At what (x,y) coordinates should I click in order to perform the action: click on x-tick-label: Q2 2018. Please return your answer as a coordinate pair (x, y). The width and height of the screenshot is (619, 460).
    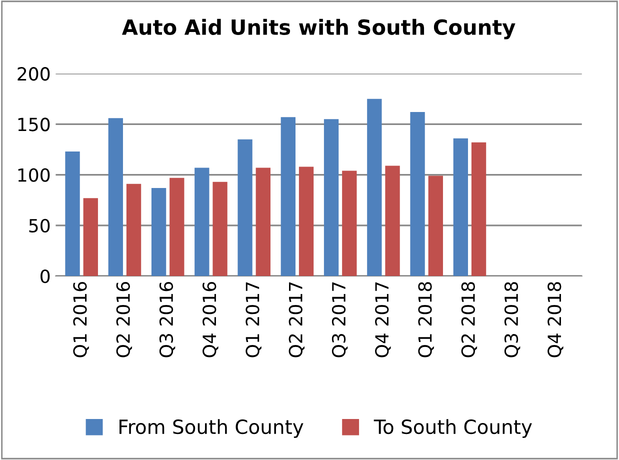
    Looking at the image, I should click on (469, 320).